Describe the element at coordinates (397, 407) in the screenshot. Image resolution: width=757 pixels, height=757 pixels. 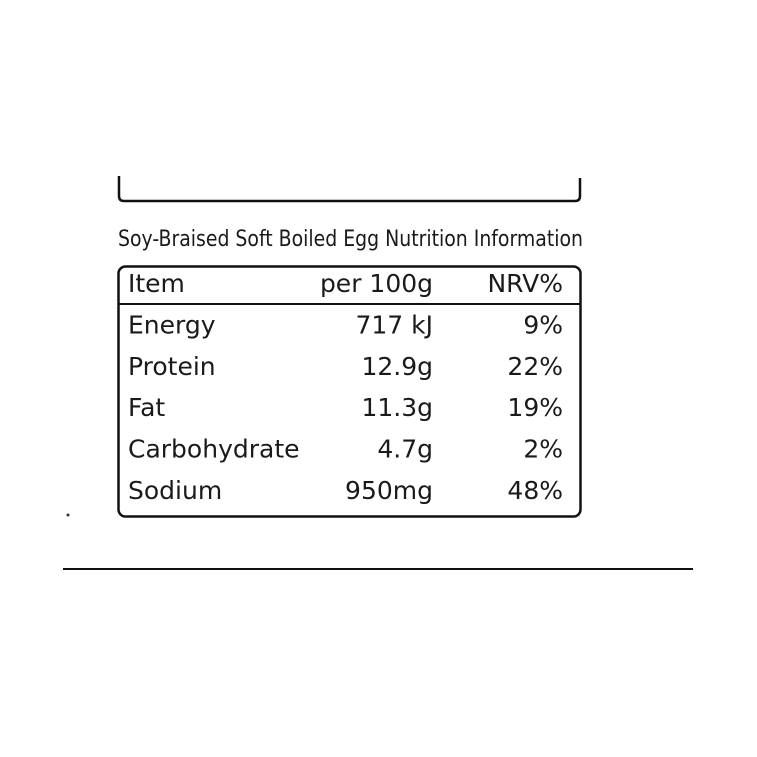
I see `table-cell: 11.3g` at that location.